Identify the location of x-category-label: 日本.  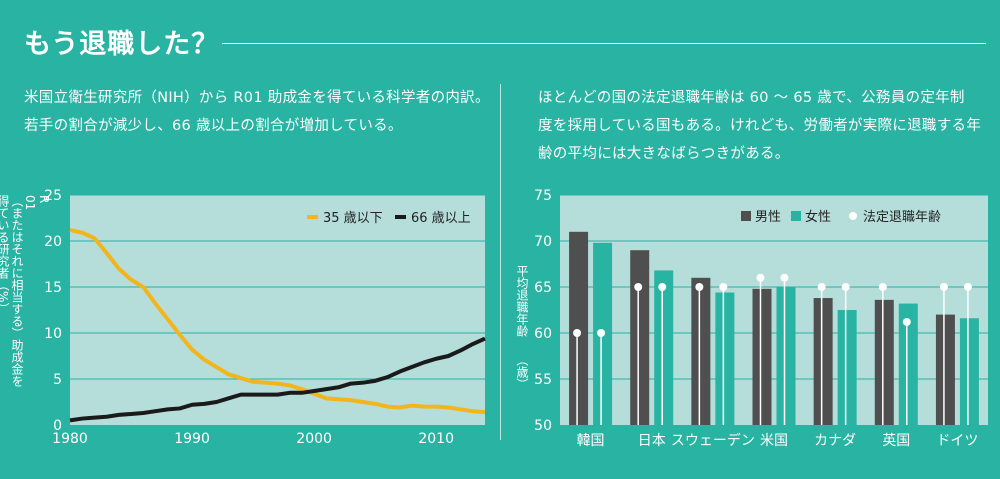
(652, 441).